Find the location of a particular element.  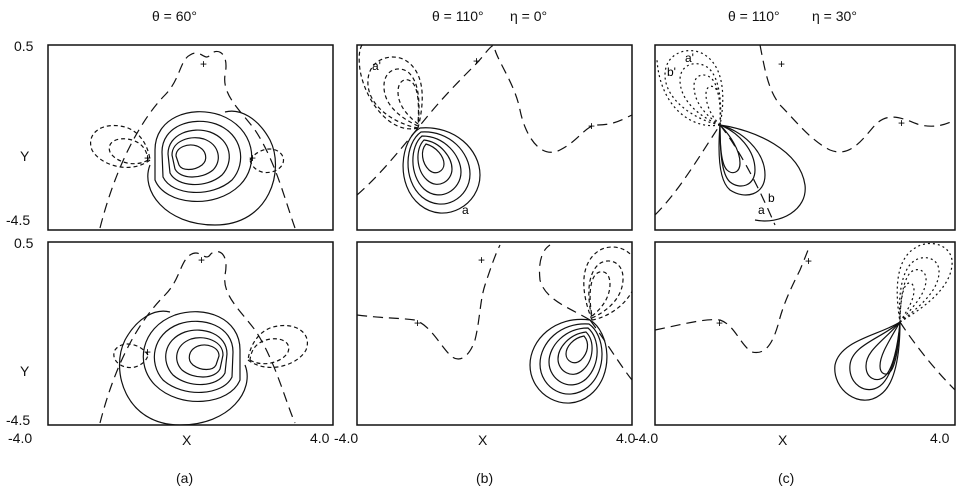

panel-c-top-contours is located at coordinates (805, 135).